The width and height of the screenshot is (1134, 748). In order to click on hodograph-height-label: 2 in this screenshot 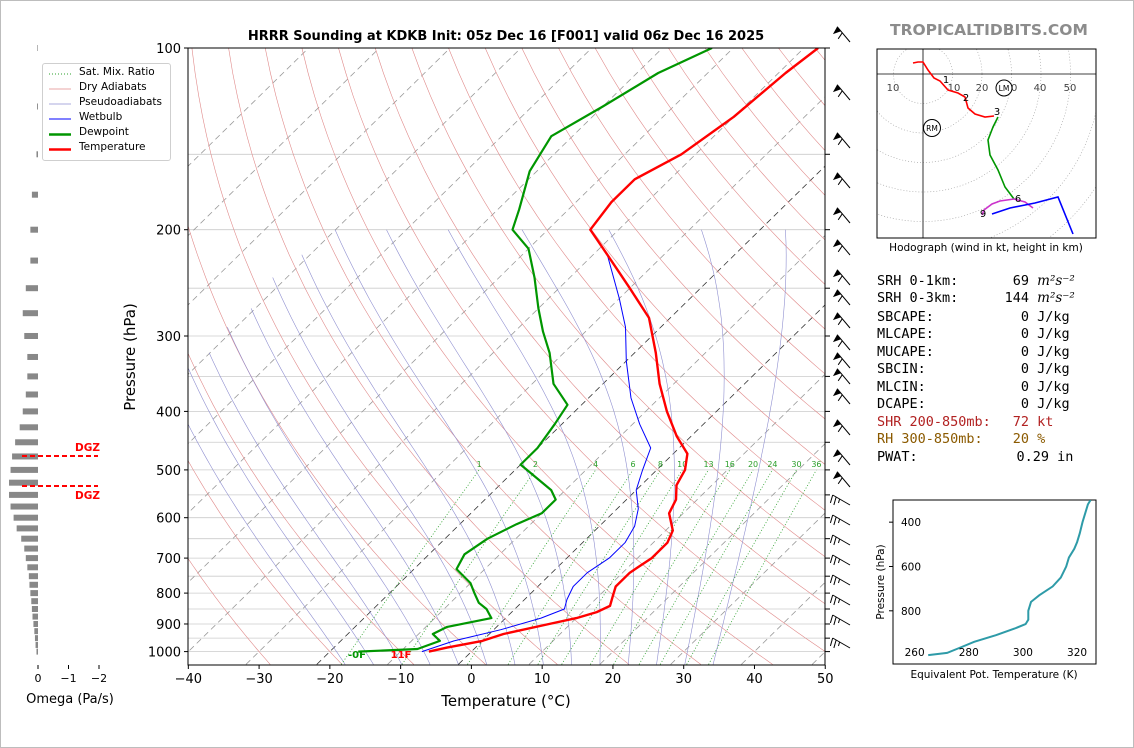, I will do `click(966, 98)`.